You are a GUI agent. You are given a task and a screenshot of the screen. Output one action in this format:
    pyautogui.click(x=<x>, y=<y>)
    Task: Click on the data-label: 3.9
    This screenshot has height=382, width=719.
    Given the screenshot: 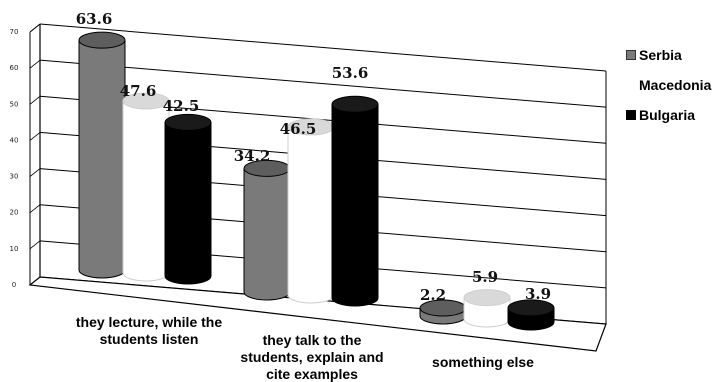 What is the action you would take?
    pyautogui.click(x=538, y=294)
    